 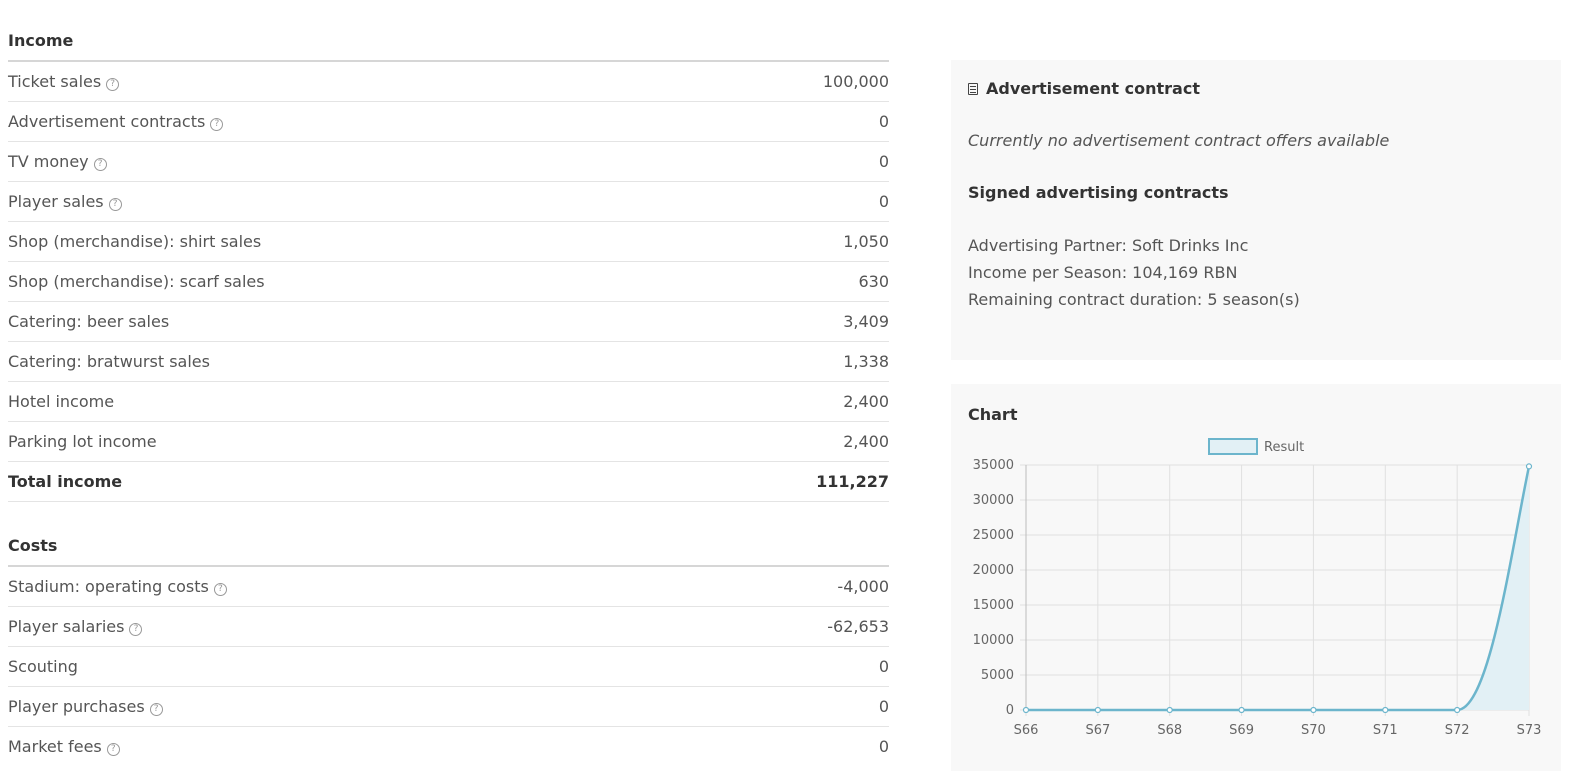 What do you see at coordinates (351, 481) in the screenshot?
I see `total-label: Total income` at bounding box center [351, 481].